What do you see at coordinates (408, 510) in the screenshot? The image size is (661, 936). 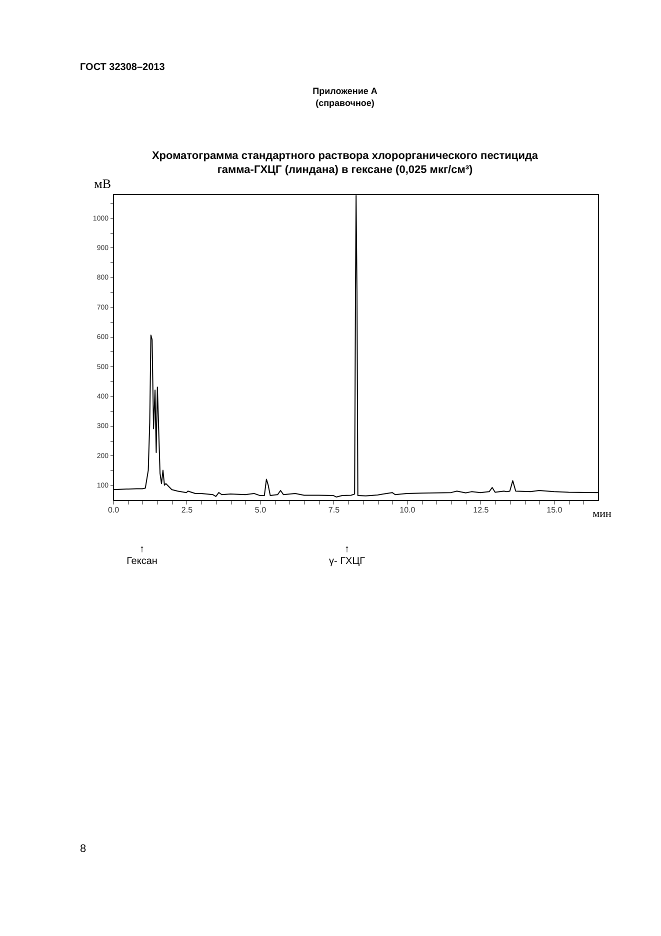 I see `x-tick-label: 10.0` at bounding box center [408, 510].